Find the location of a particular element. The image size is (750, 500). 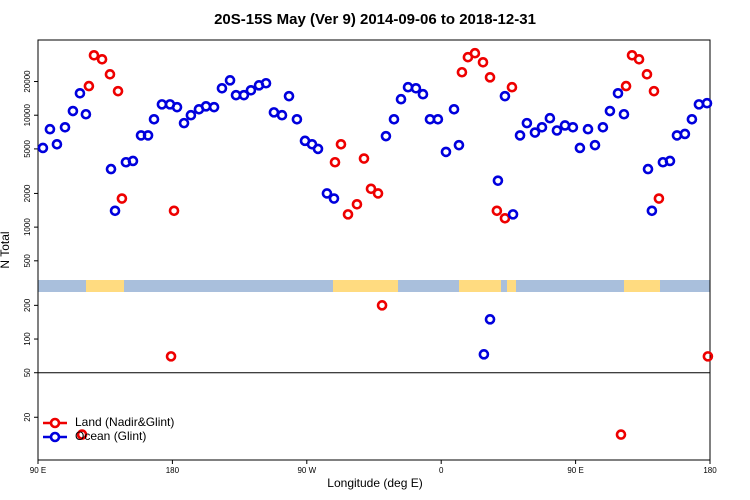

y-tick-label: 5000 is located at coordinates (27, 148).